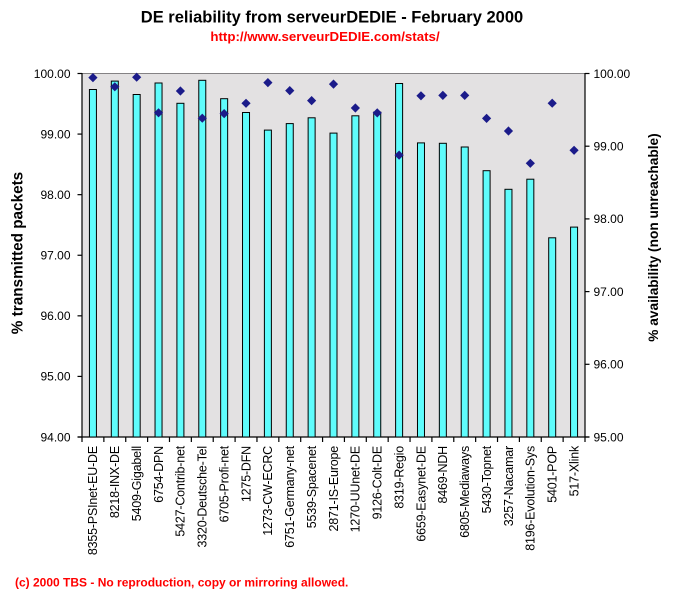 The height and width of the screenshot is (601, 674). Describe the element at coordinates (531, 498) in the screenshot. I see `svg-text: 8196-Evolution-Sys` at that location.